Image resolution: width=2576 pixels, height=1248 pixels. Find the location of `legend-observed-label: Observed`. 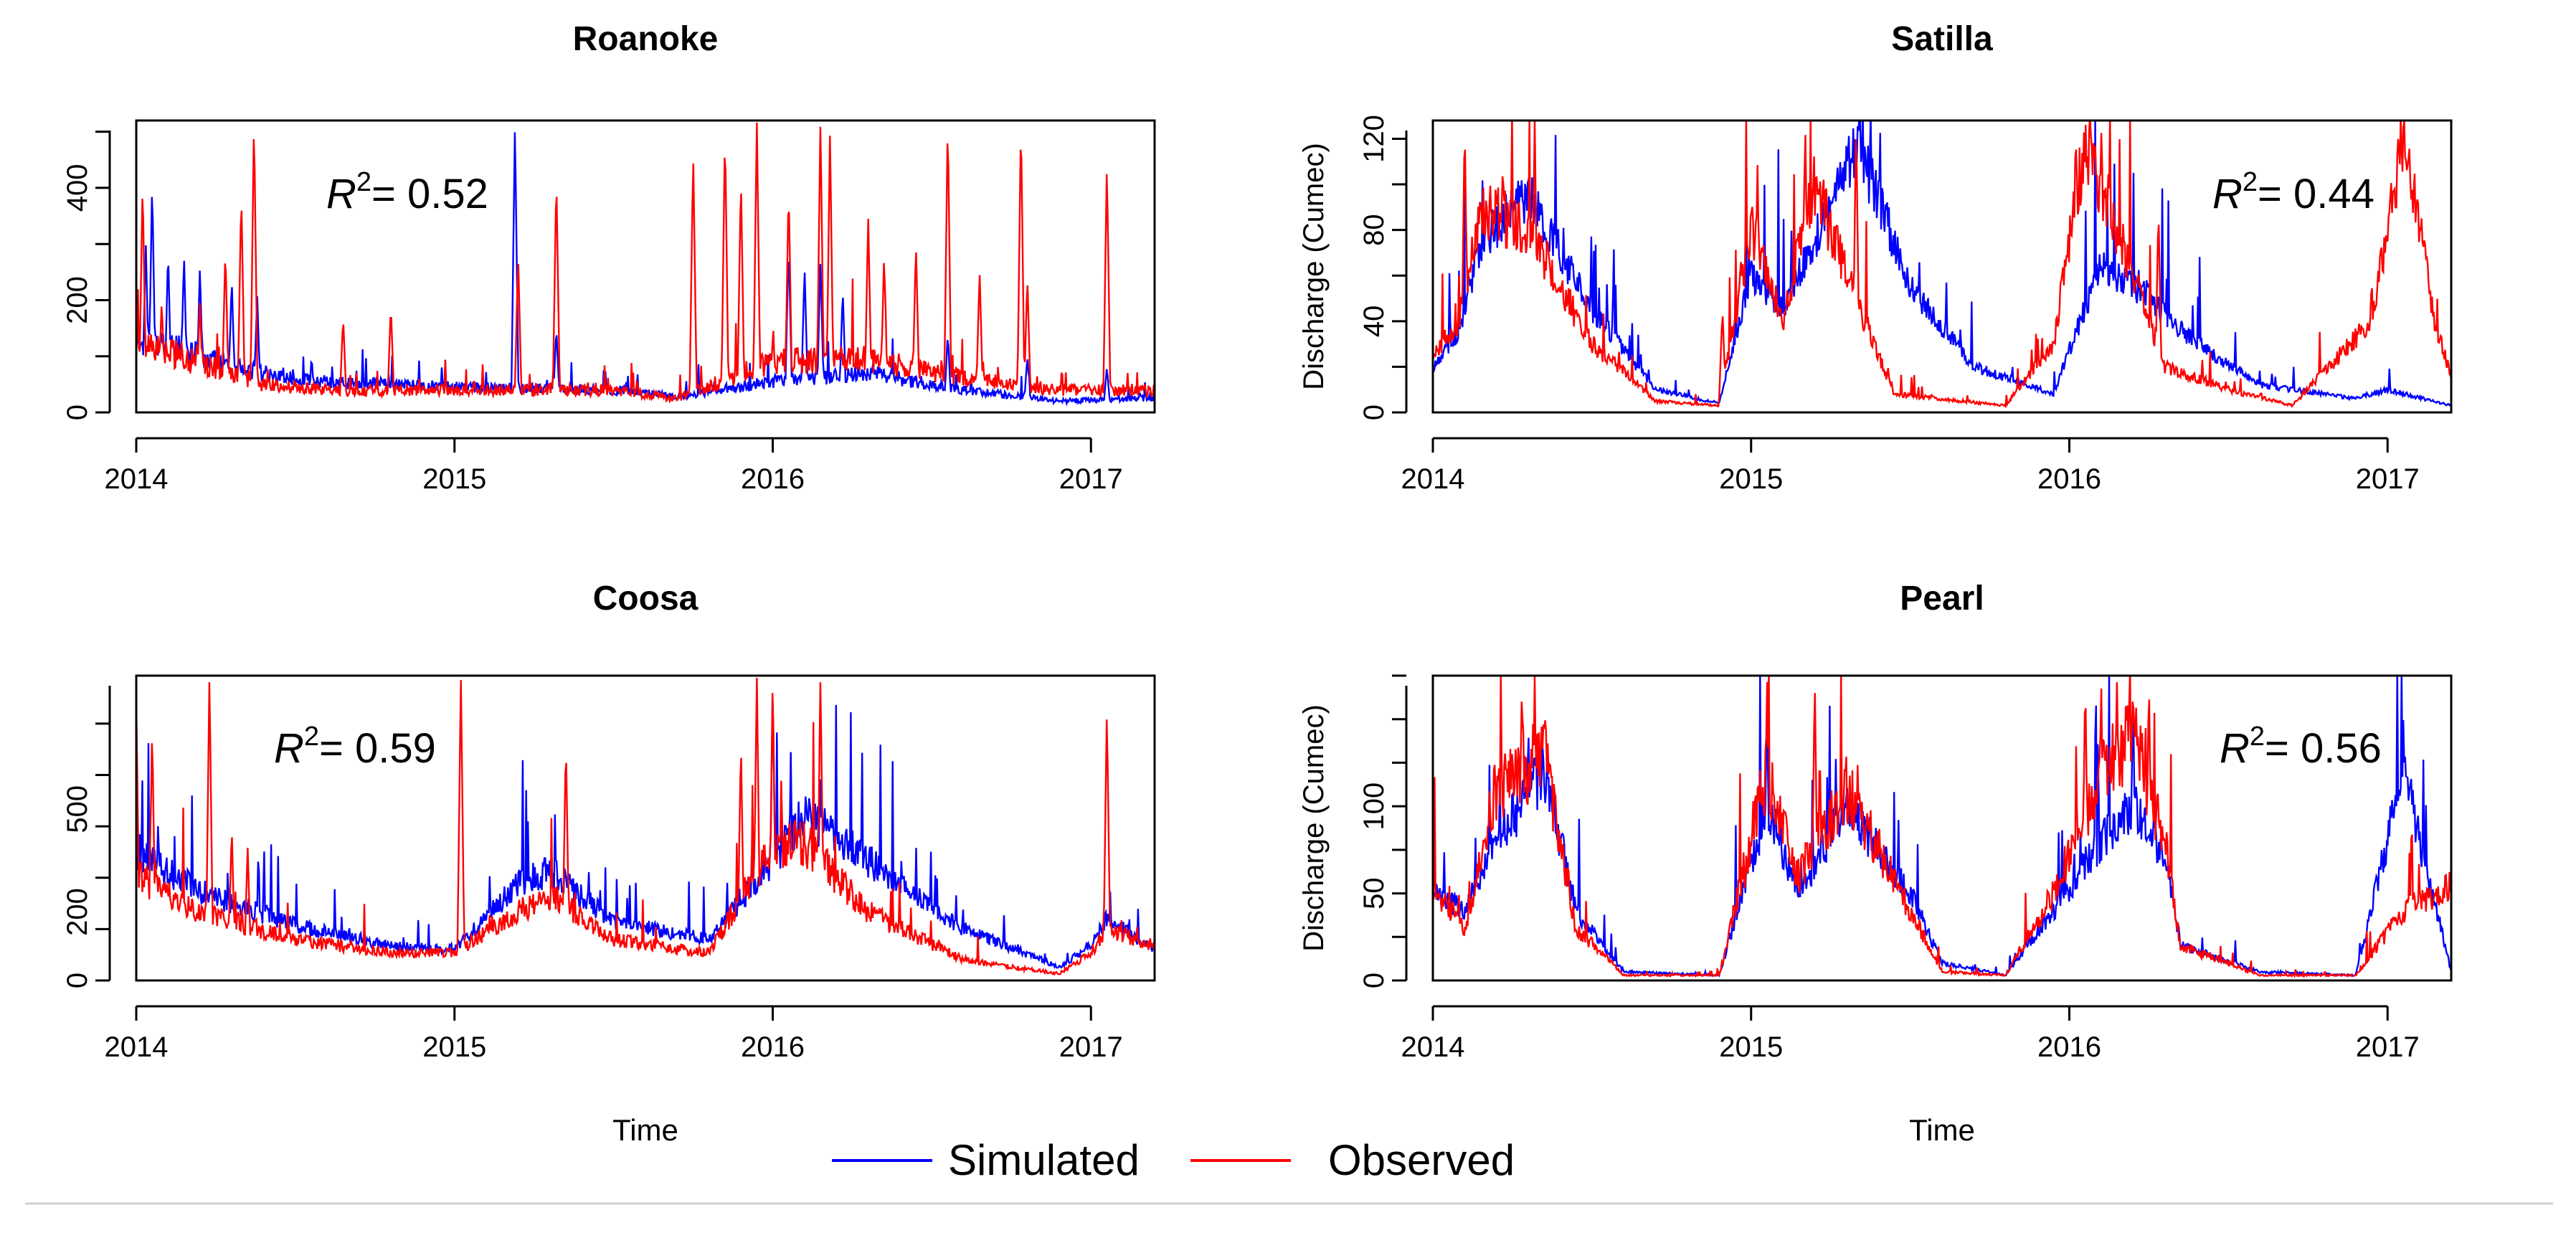

legend-observed-label: Observed is located at coordinates (1421, 1160).